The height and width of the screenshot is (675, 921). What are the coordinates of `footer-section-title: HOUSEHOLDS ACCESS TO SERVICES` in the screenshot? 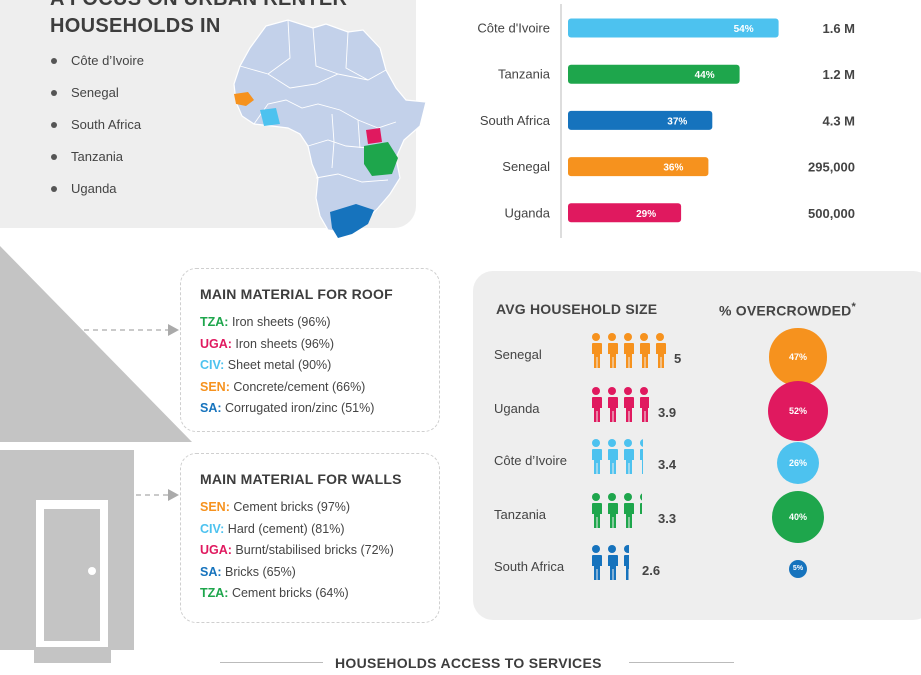 It's located at (468, 663).